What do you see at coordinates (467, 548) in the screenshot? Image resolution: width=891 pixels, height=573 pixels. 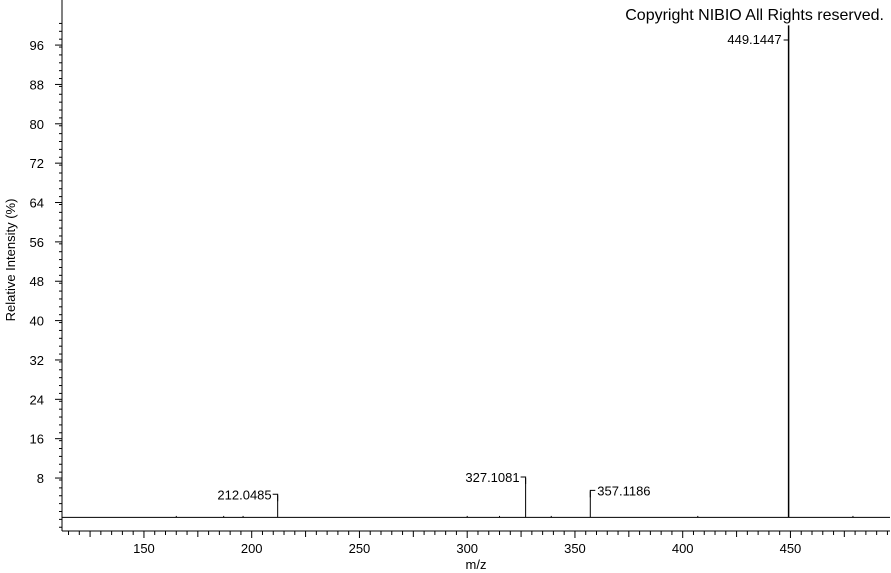 I see `x-tick-label: 300` at bounding box center [467, 548].